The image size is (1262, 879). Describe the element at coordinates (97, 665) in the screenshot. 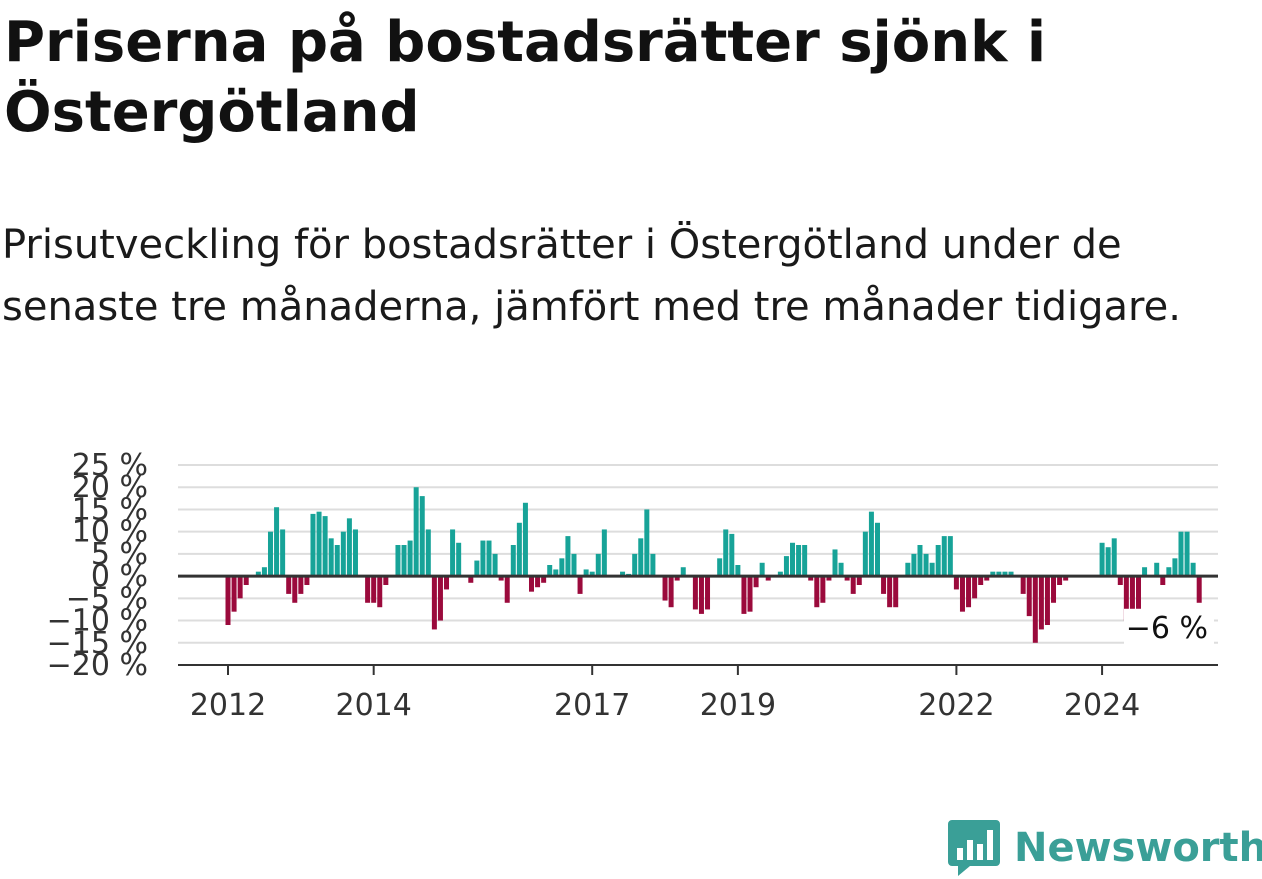

I see `y-tick-label: −20 %` at that location.